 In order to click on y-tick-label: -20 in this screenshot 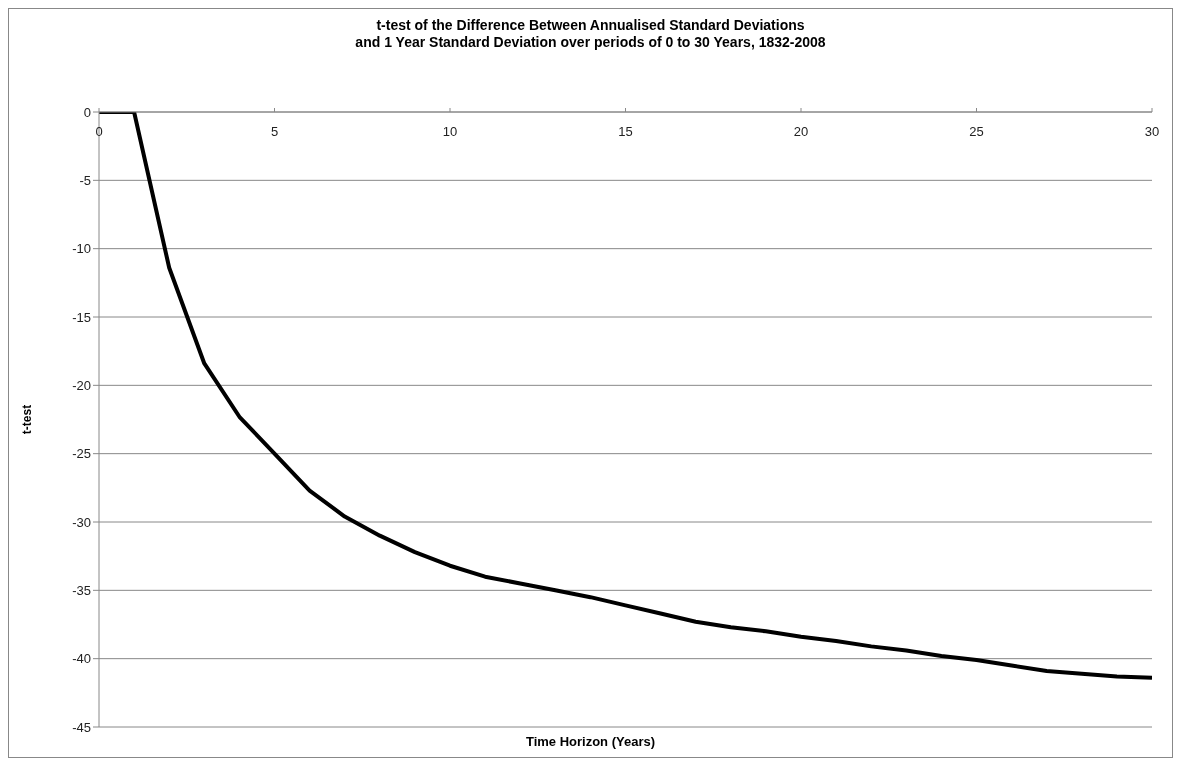, I will do `click(81, 385)`.